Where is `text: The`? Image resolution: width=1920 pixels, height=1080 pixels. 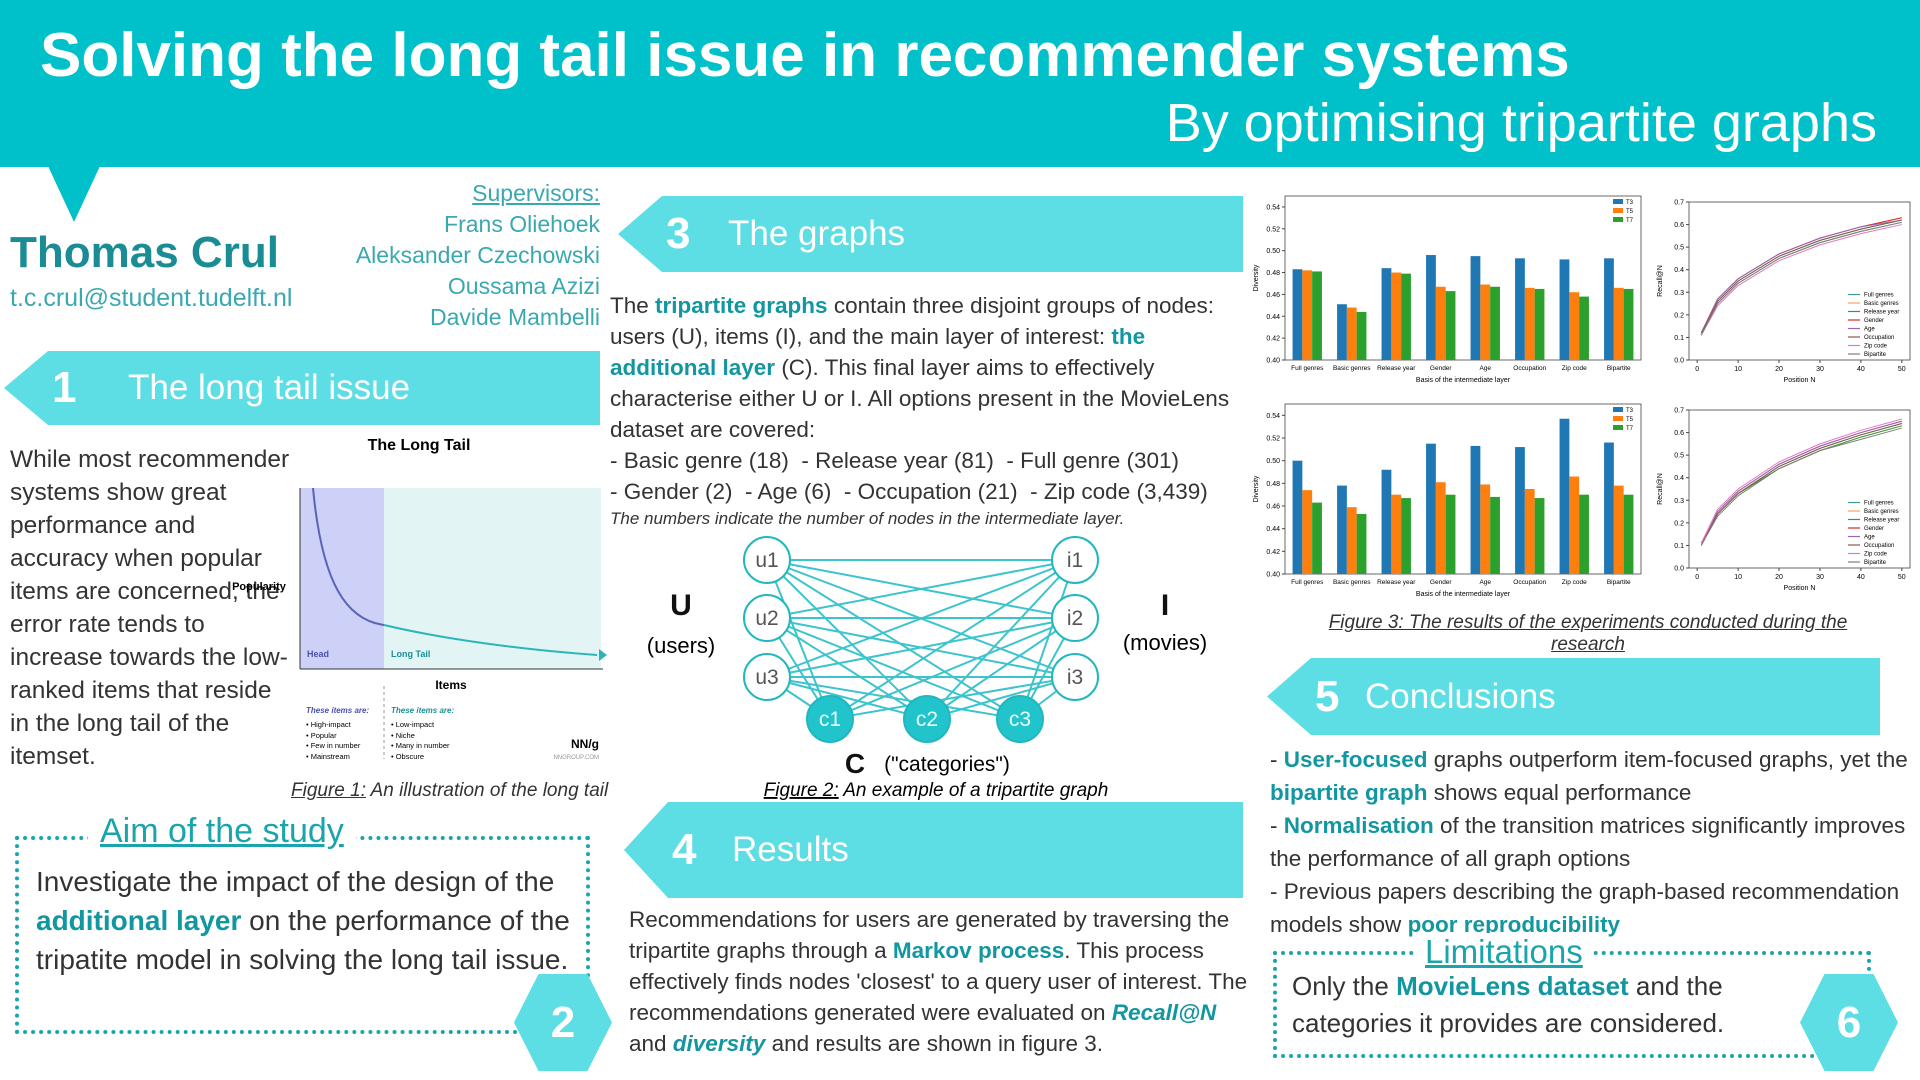 text: The is located at coordinates (633, 305).